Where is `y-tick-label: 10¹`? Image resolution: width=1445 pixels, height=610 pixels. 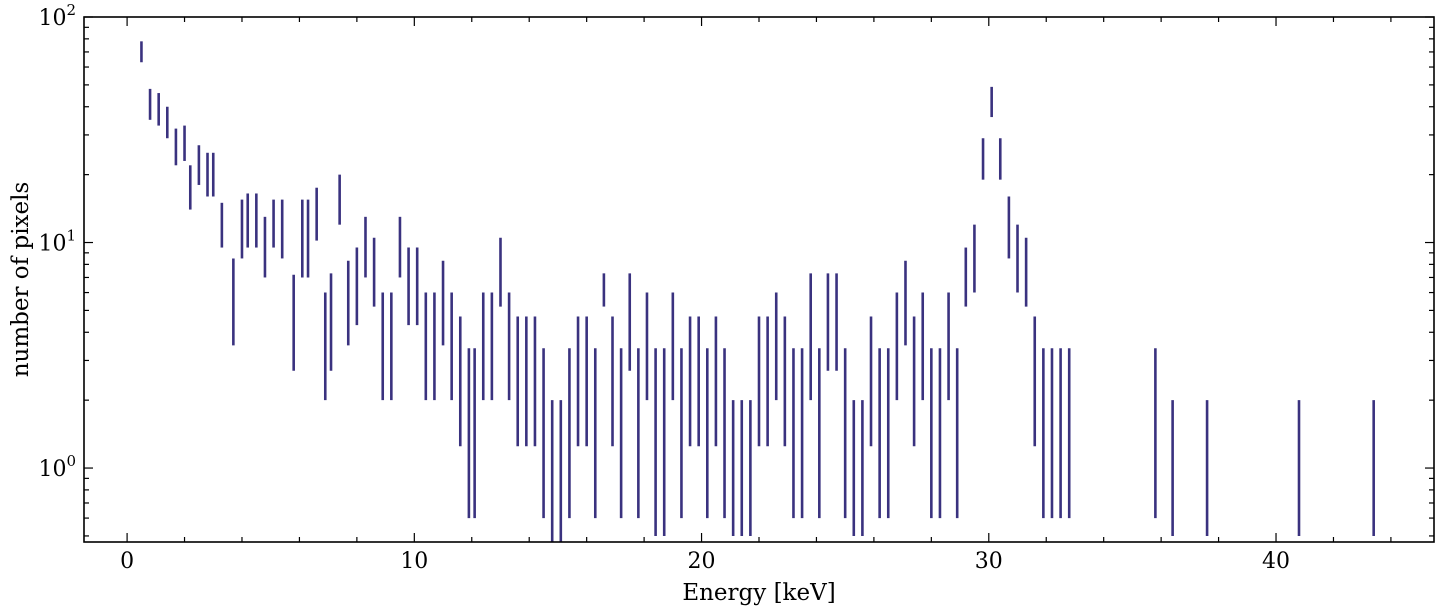 y-tick-label: 10¹ is located at coordinates (57, 242).